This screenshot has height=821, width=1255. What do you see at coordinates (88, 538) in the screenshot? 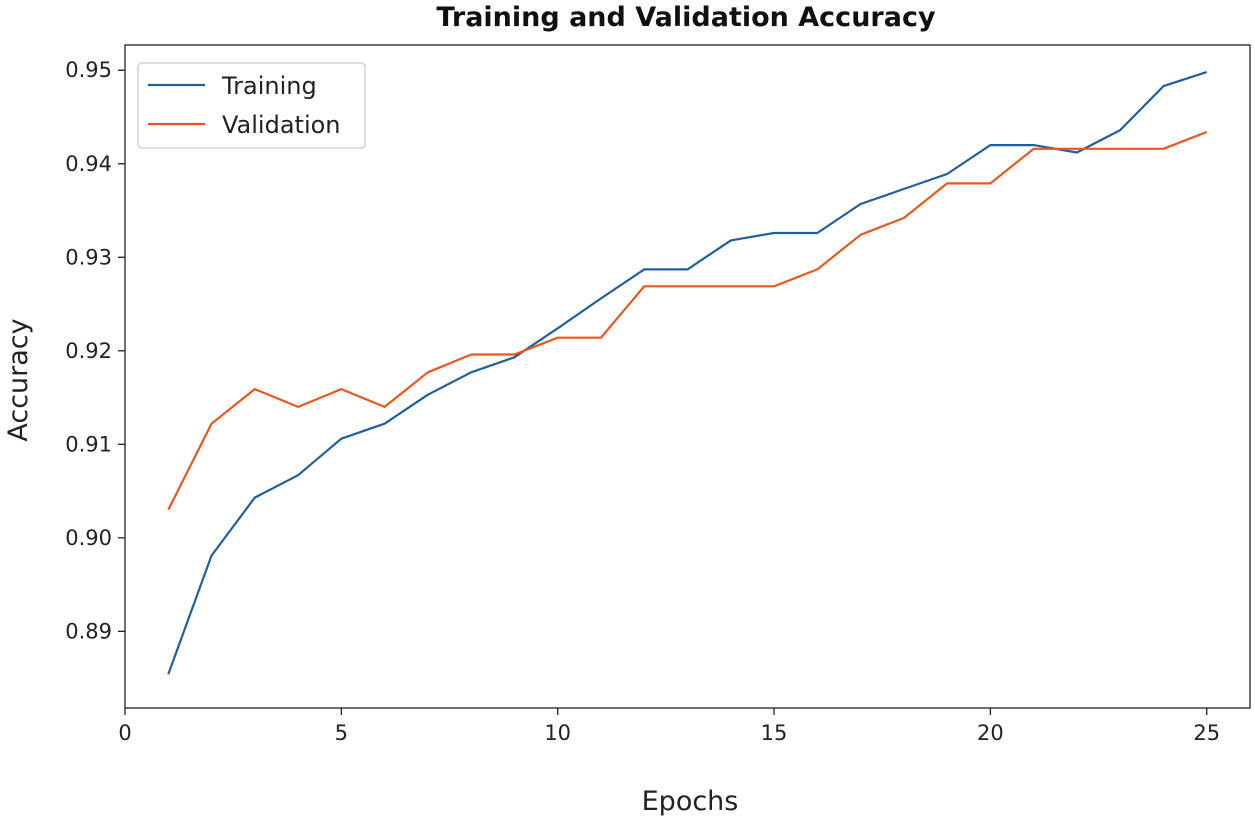
I see `y-tick-label: 0.90` at bounding box center [88, 538].